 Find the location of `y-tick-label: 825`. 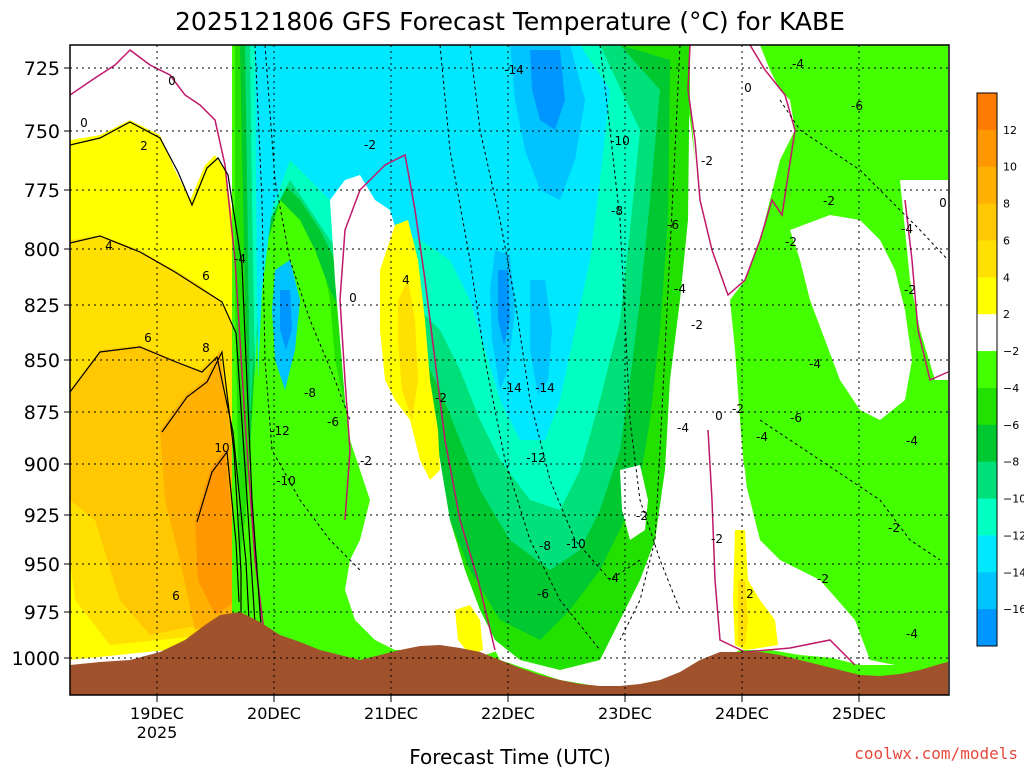

y-tick-label: 825 is located at coordinates (42, 306).